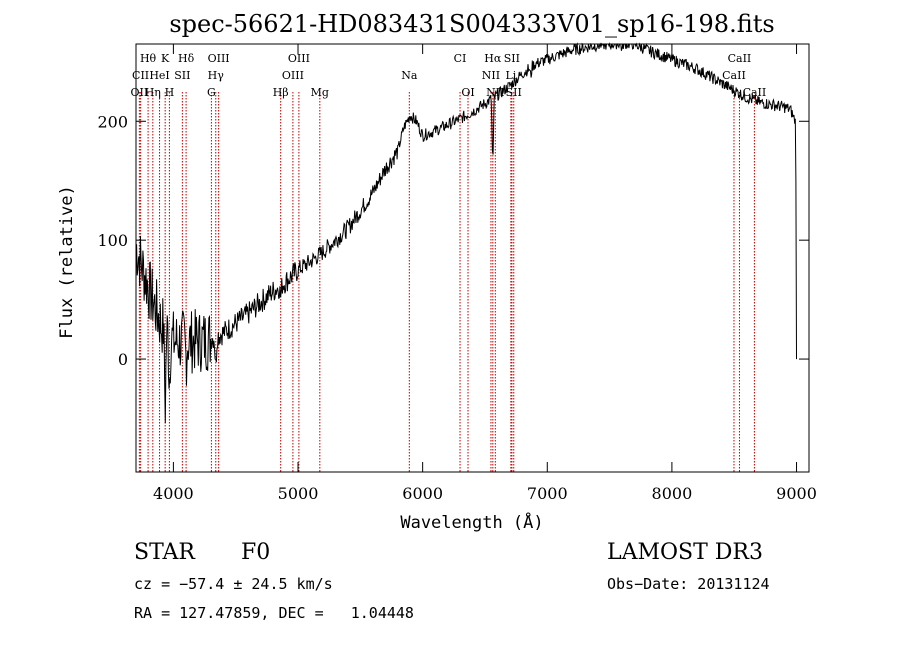 The height and width of the screenshot is (649, 900). What do you see at coordinates (460, 58) in the screenshot?
I see `spectral-line-label: CI` at bounding box center [460, 58].